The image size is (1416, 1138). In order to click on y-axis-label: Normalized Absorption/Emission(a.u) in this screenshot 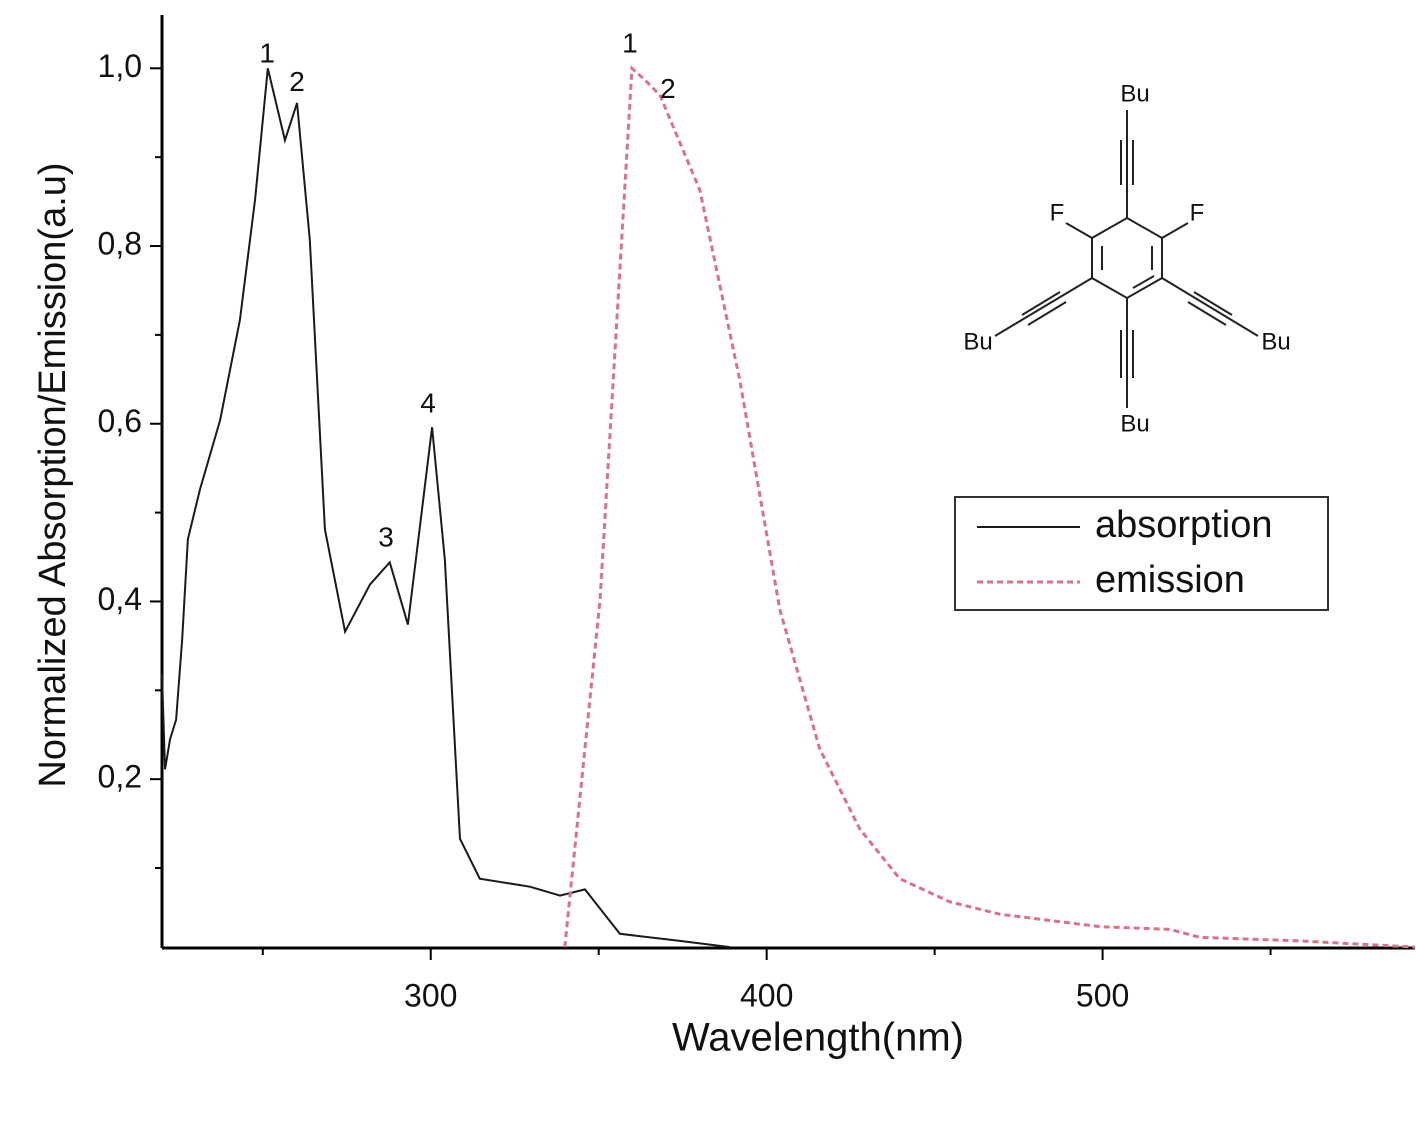, I will do `click(53, 474)`.